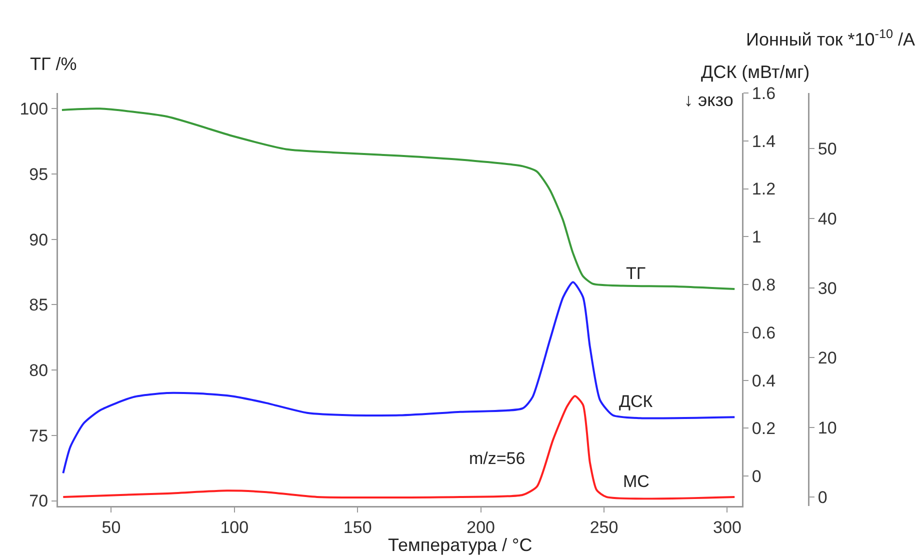 The width and height of the screenshot is (917, 558). What do you see at coordinates (709, 100) in the screenshot?
I see `annotation: ↓ экзо` at bounding box center [709, 100].